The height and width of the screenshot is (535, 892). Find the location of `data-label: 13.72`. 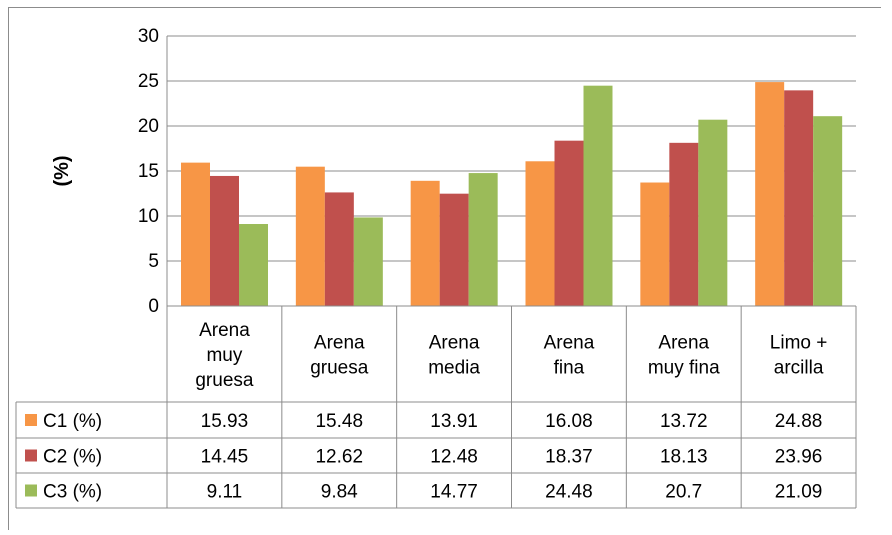

data-label: 13.72 is located at coordinates (684, 421).